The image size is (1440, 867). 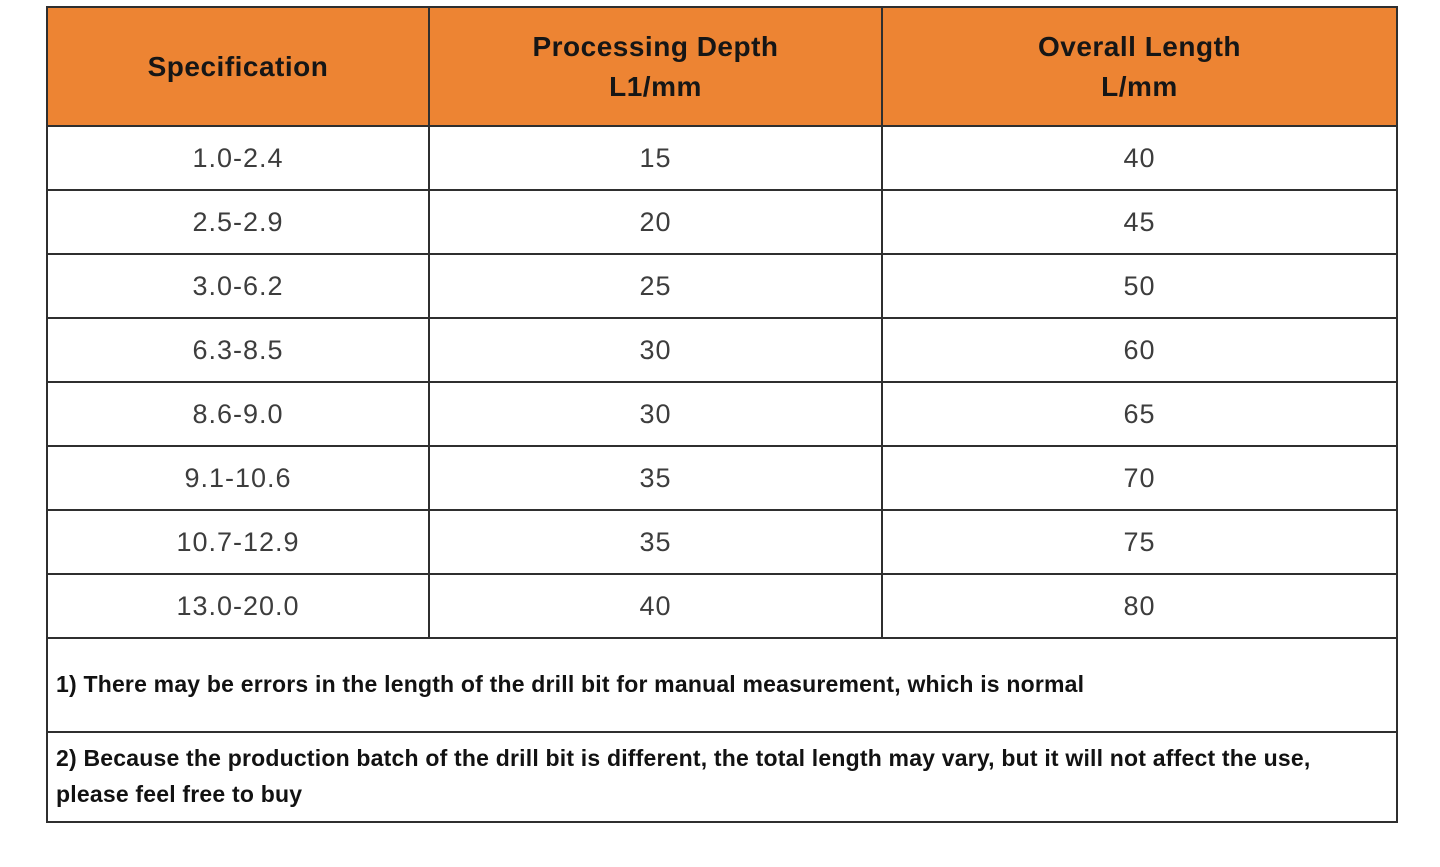 I want to click on cell-specification: 3.0-6.2, so click(x=238, y=286).